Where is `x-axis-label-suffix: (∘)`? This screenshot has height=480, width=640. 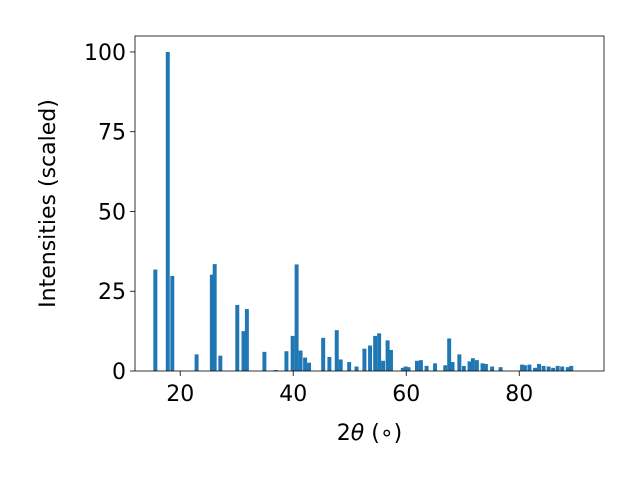
x-axis-label-suffix: (∘) is located at coordinates (383, 433).